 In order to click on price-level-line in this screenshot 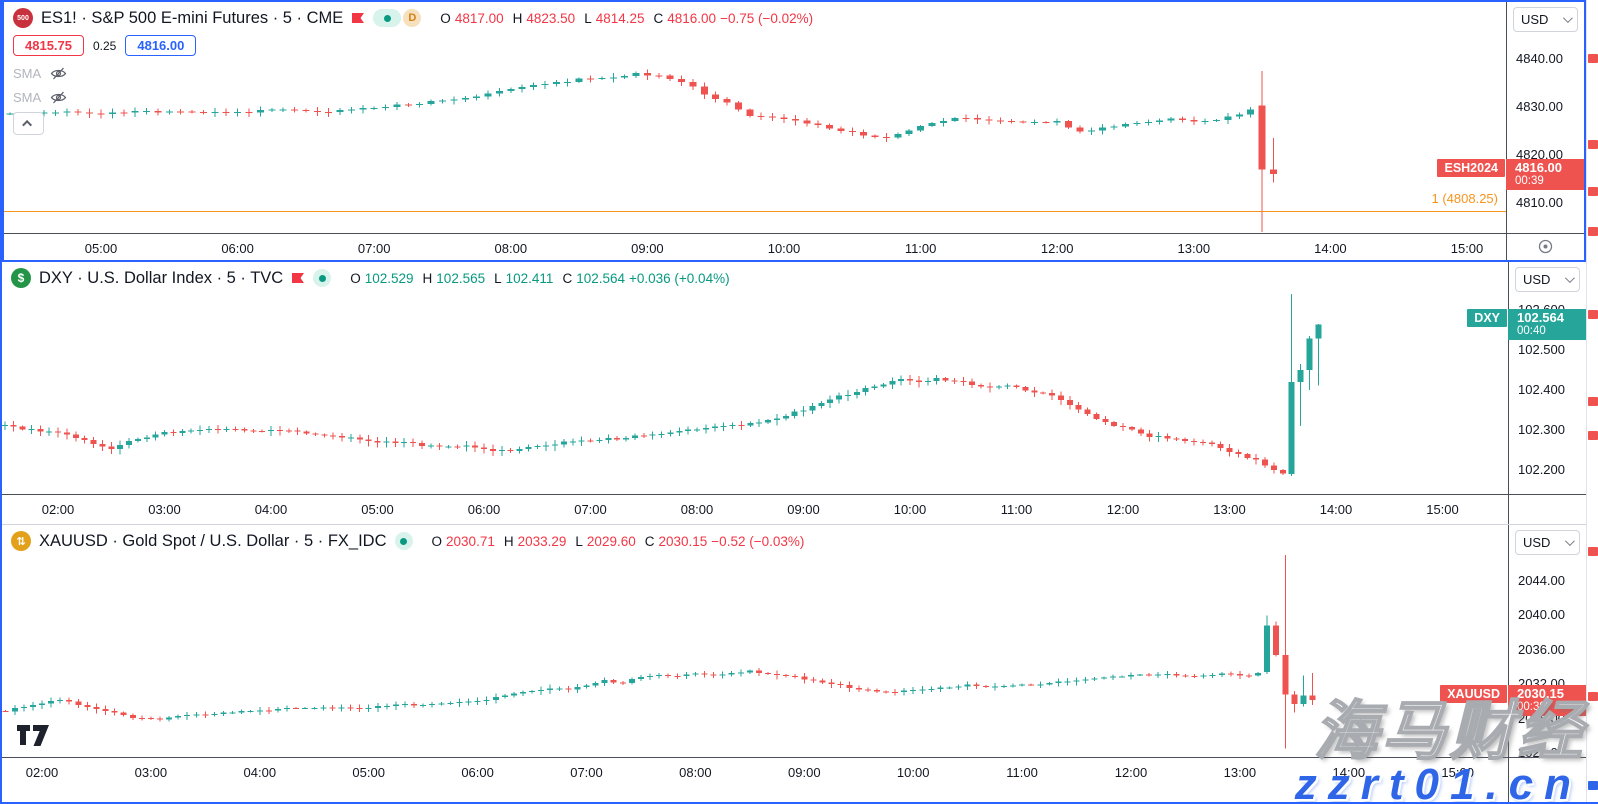, I will do `click(755, 212)`.